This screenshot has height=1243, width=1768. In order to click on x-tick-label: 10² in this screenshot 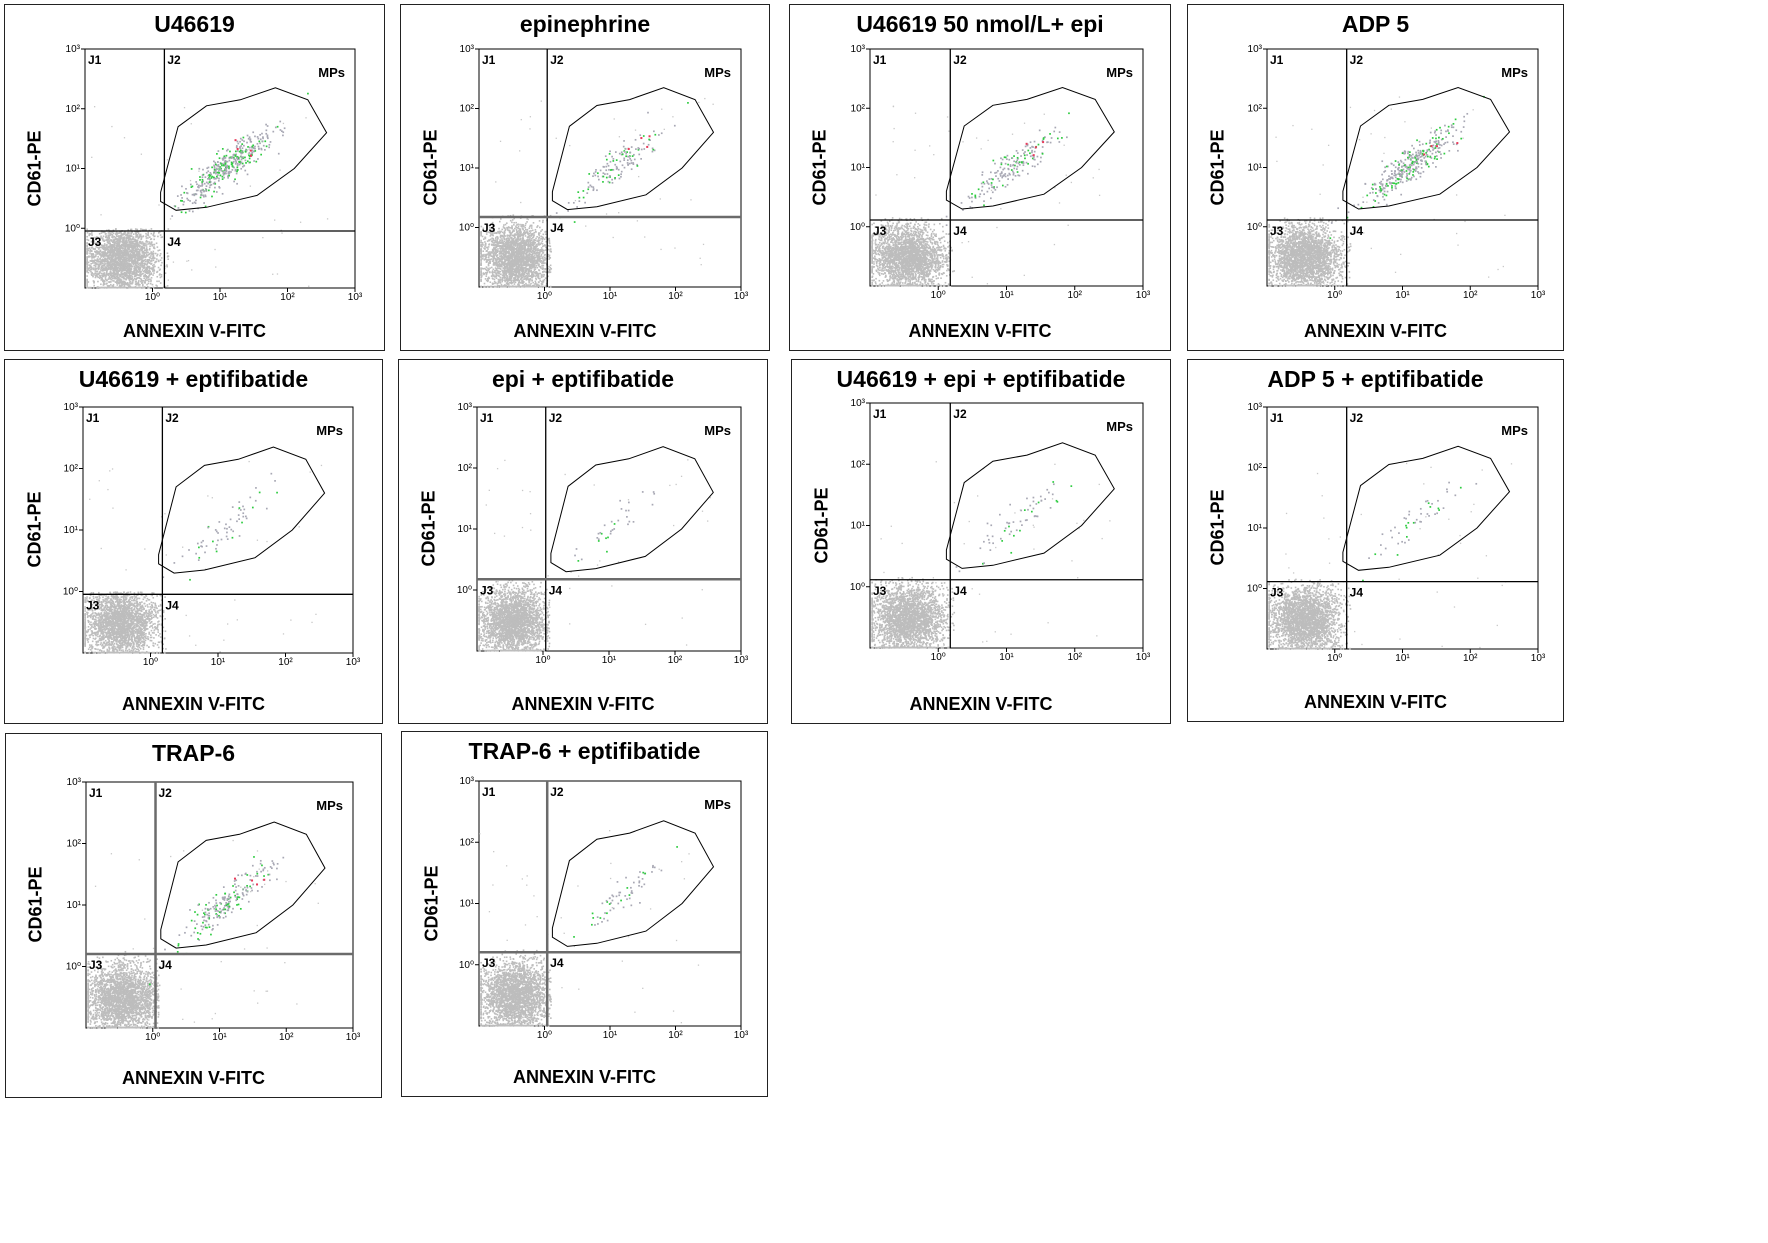, I will do `click(287, 297)`.